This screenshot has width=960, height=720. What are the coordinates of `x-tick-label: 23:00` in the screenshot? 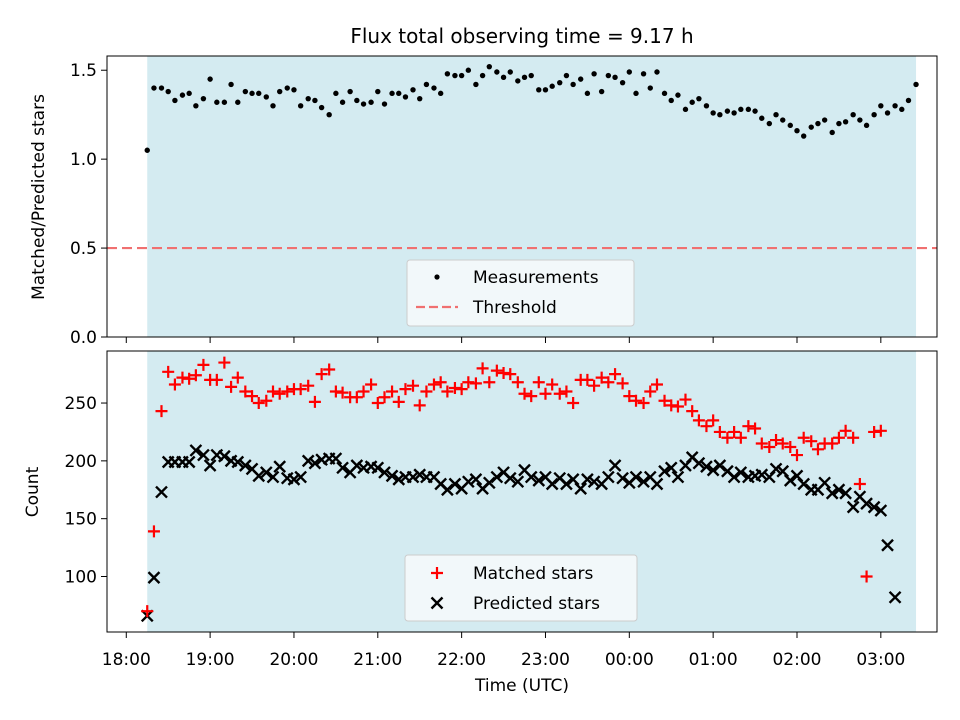 It's located at (545, 660).